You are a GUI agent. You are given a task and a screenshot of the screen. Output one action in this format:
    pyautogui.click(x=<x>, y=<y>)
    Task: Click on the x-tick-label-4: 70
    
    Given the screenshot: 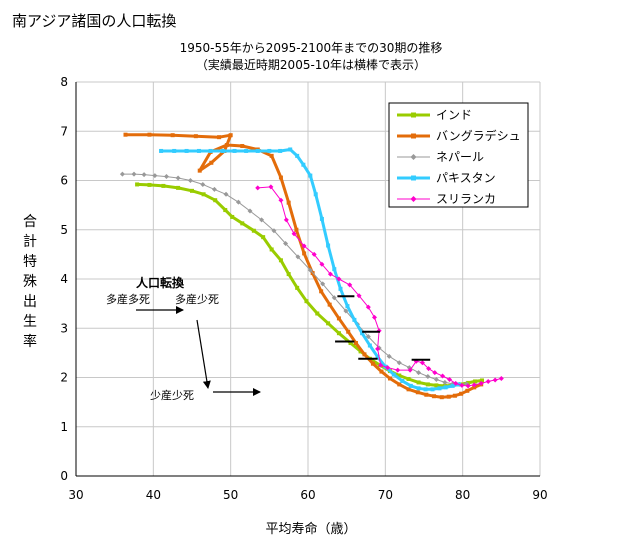 What is the action you would take?
    pyautogui.click(x=385, y=495)
    